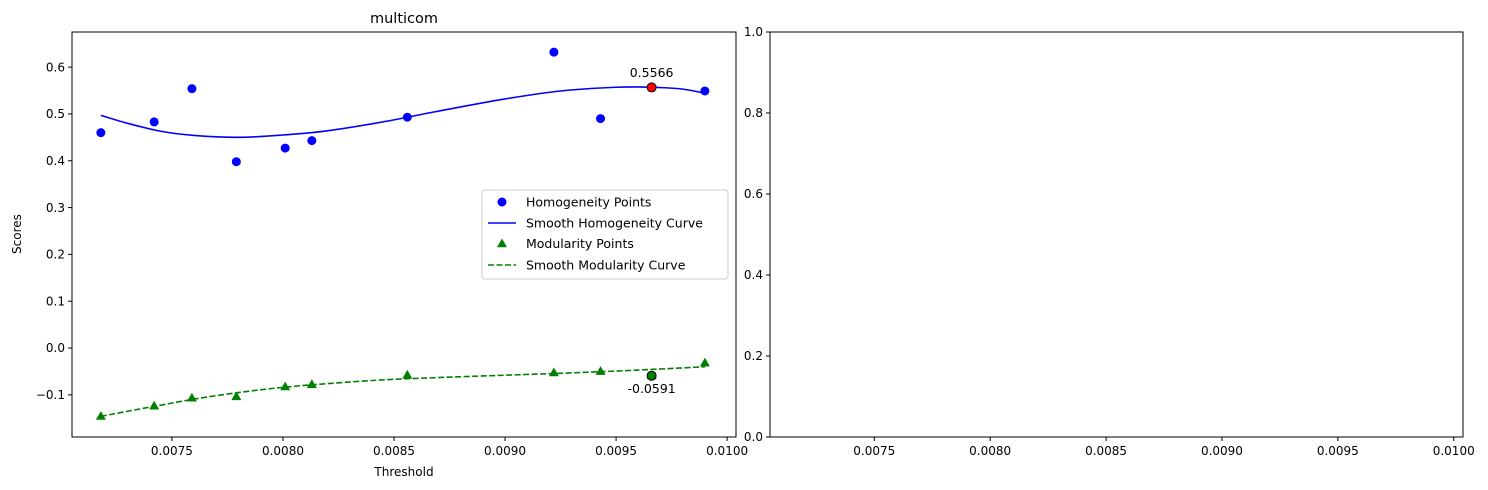 The width and height of the screenshot is (1488, 490). Describe the element at coordinates (753, 32) in the screenshot. I see `y-tick-label: 1.0` at that location.